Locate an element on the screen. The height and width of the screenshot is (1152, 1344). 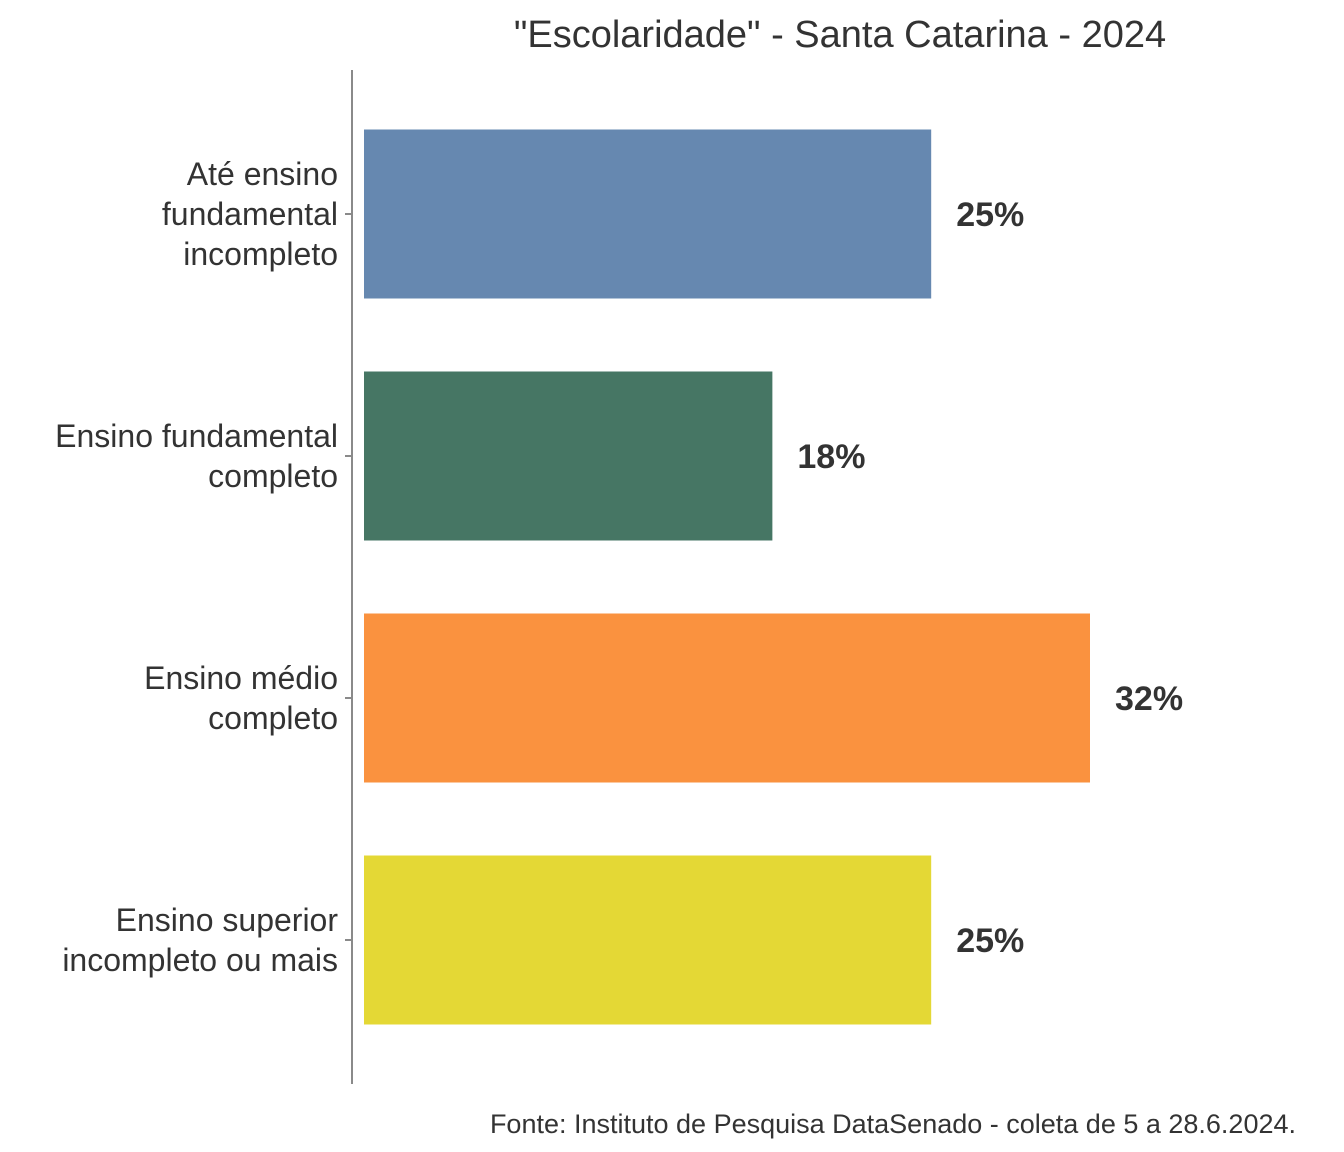
category-label-4: Ensino superior incompleto ou mais is located at coordinates (200, 940).